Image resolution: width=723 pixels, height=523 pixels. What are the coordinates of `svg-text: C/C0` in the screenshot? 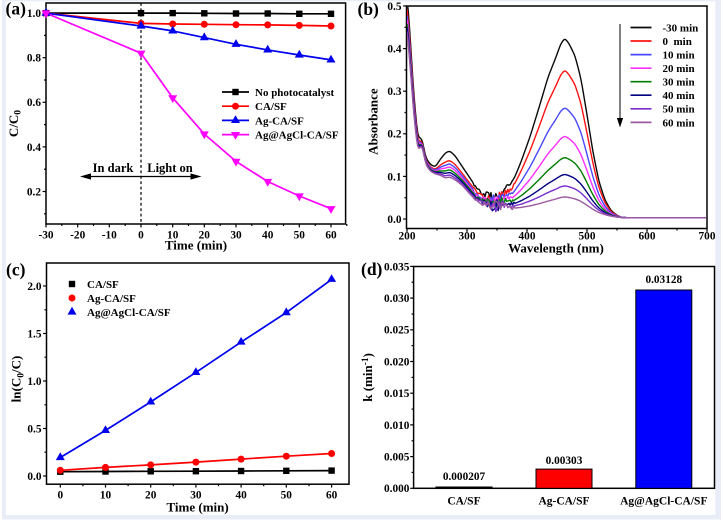 It's located at (15, 123).